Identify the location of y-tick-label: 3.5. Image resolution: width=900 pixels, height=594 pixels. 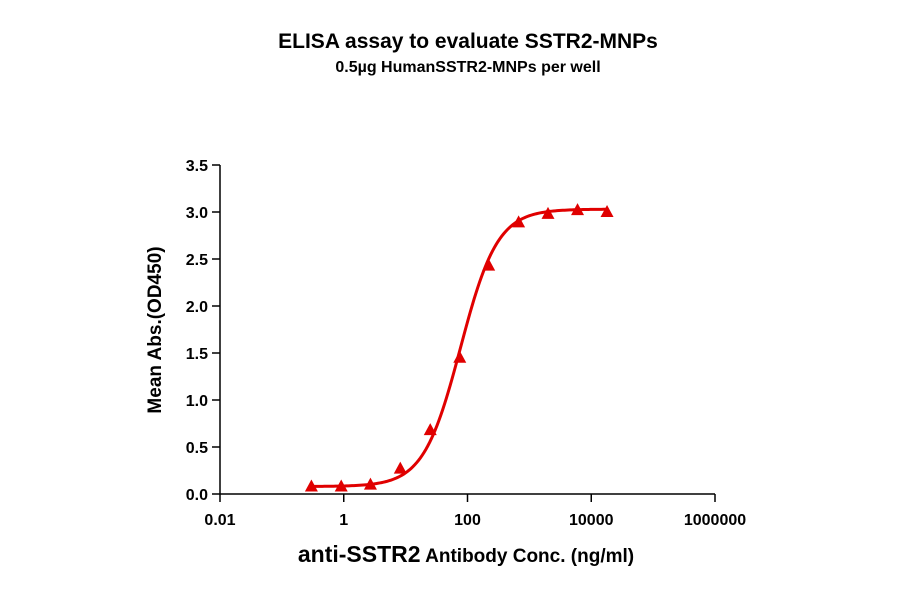
(197, 166).